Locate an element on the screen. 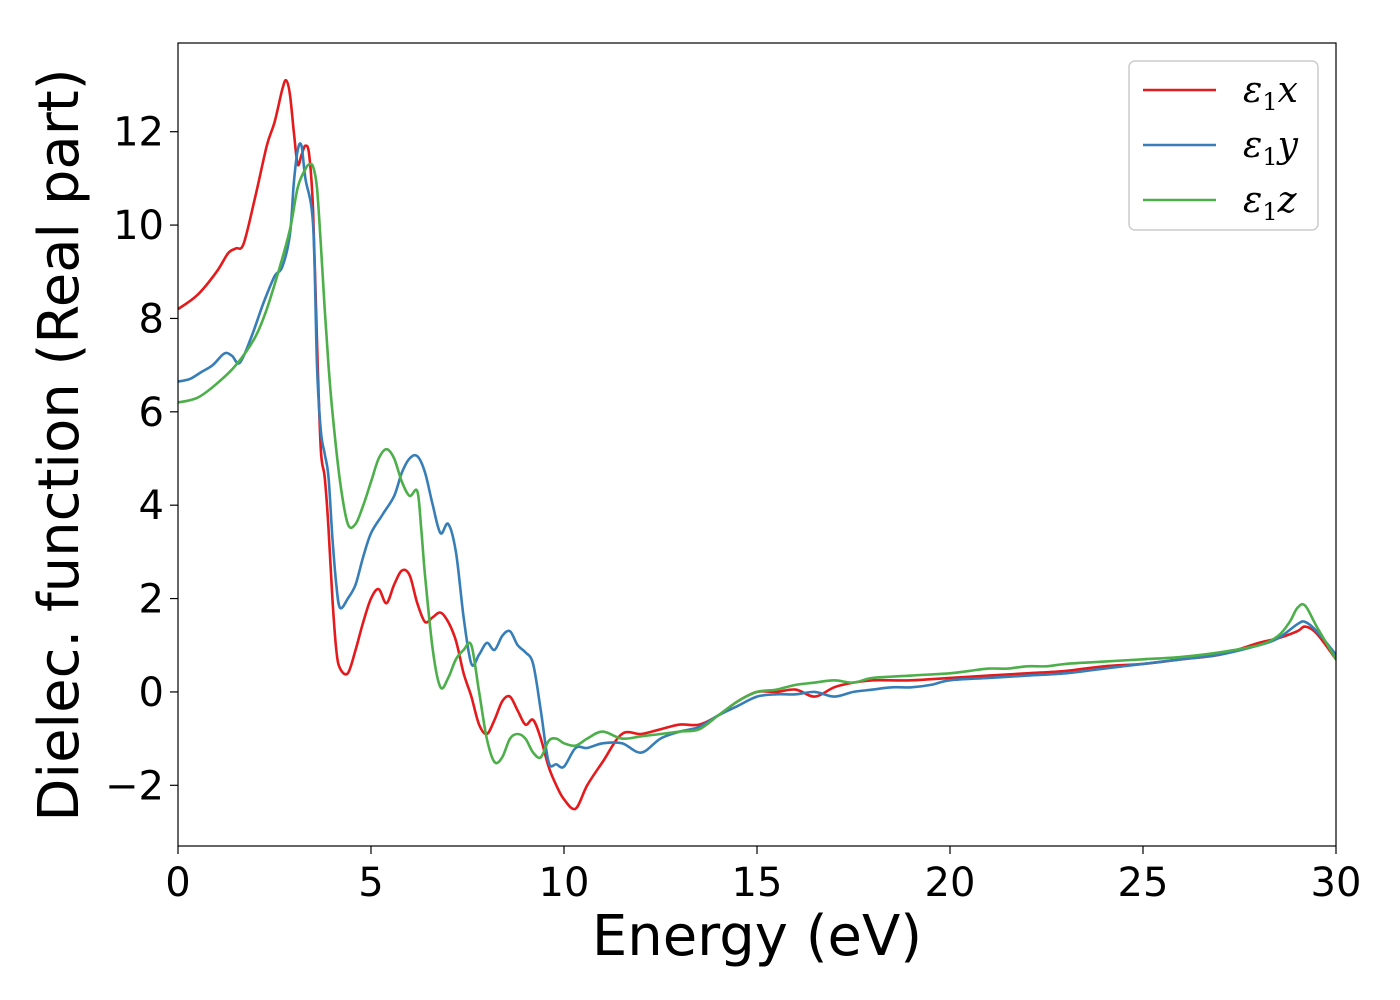 This screenshot has width=1400, height=1000. y-tick-label: 2 is located at coordinates (151, 600).